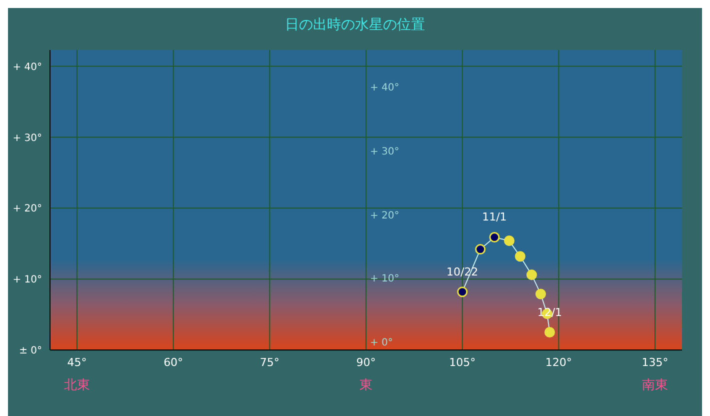 This screenshot has width=710, height=416. Describe the element at coordinates (655, 362) in the screenshot. I see `x-tick-label: 135°` at that location.